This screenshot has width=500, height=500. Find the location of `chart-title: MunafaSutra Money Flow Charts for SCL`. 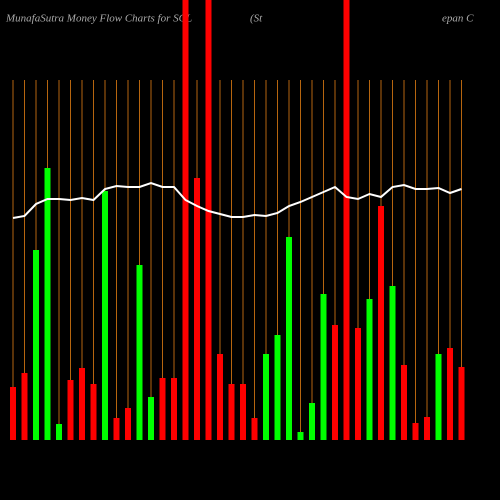

chart-title: MunafaSutra Money Flow Charts for SCL is located at coordinates (98, 19).